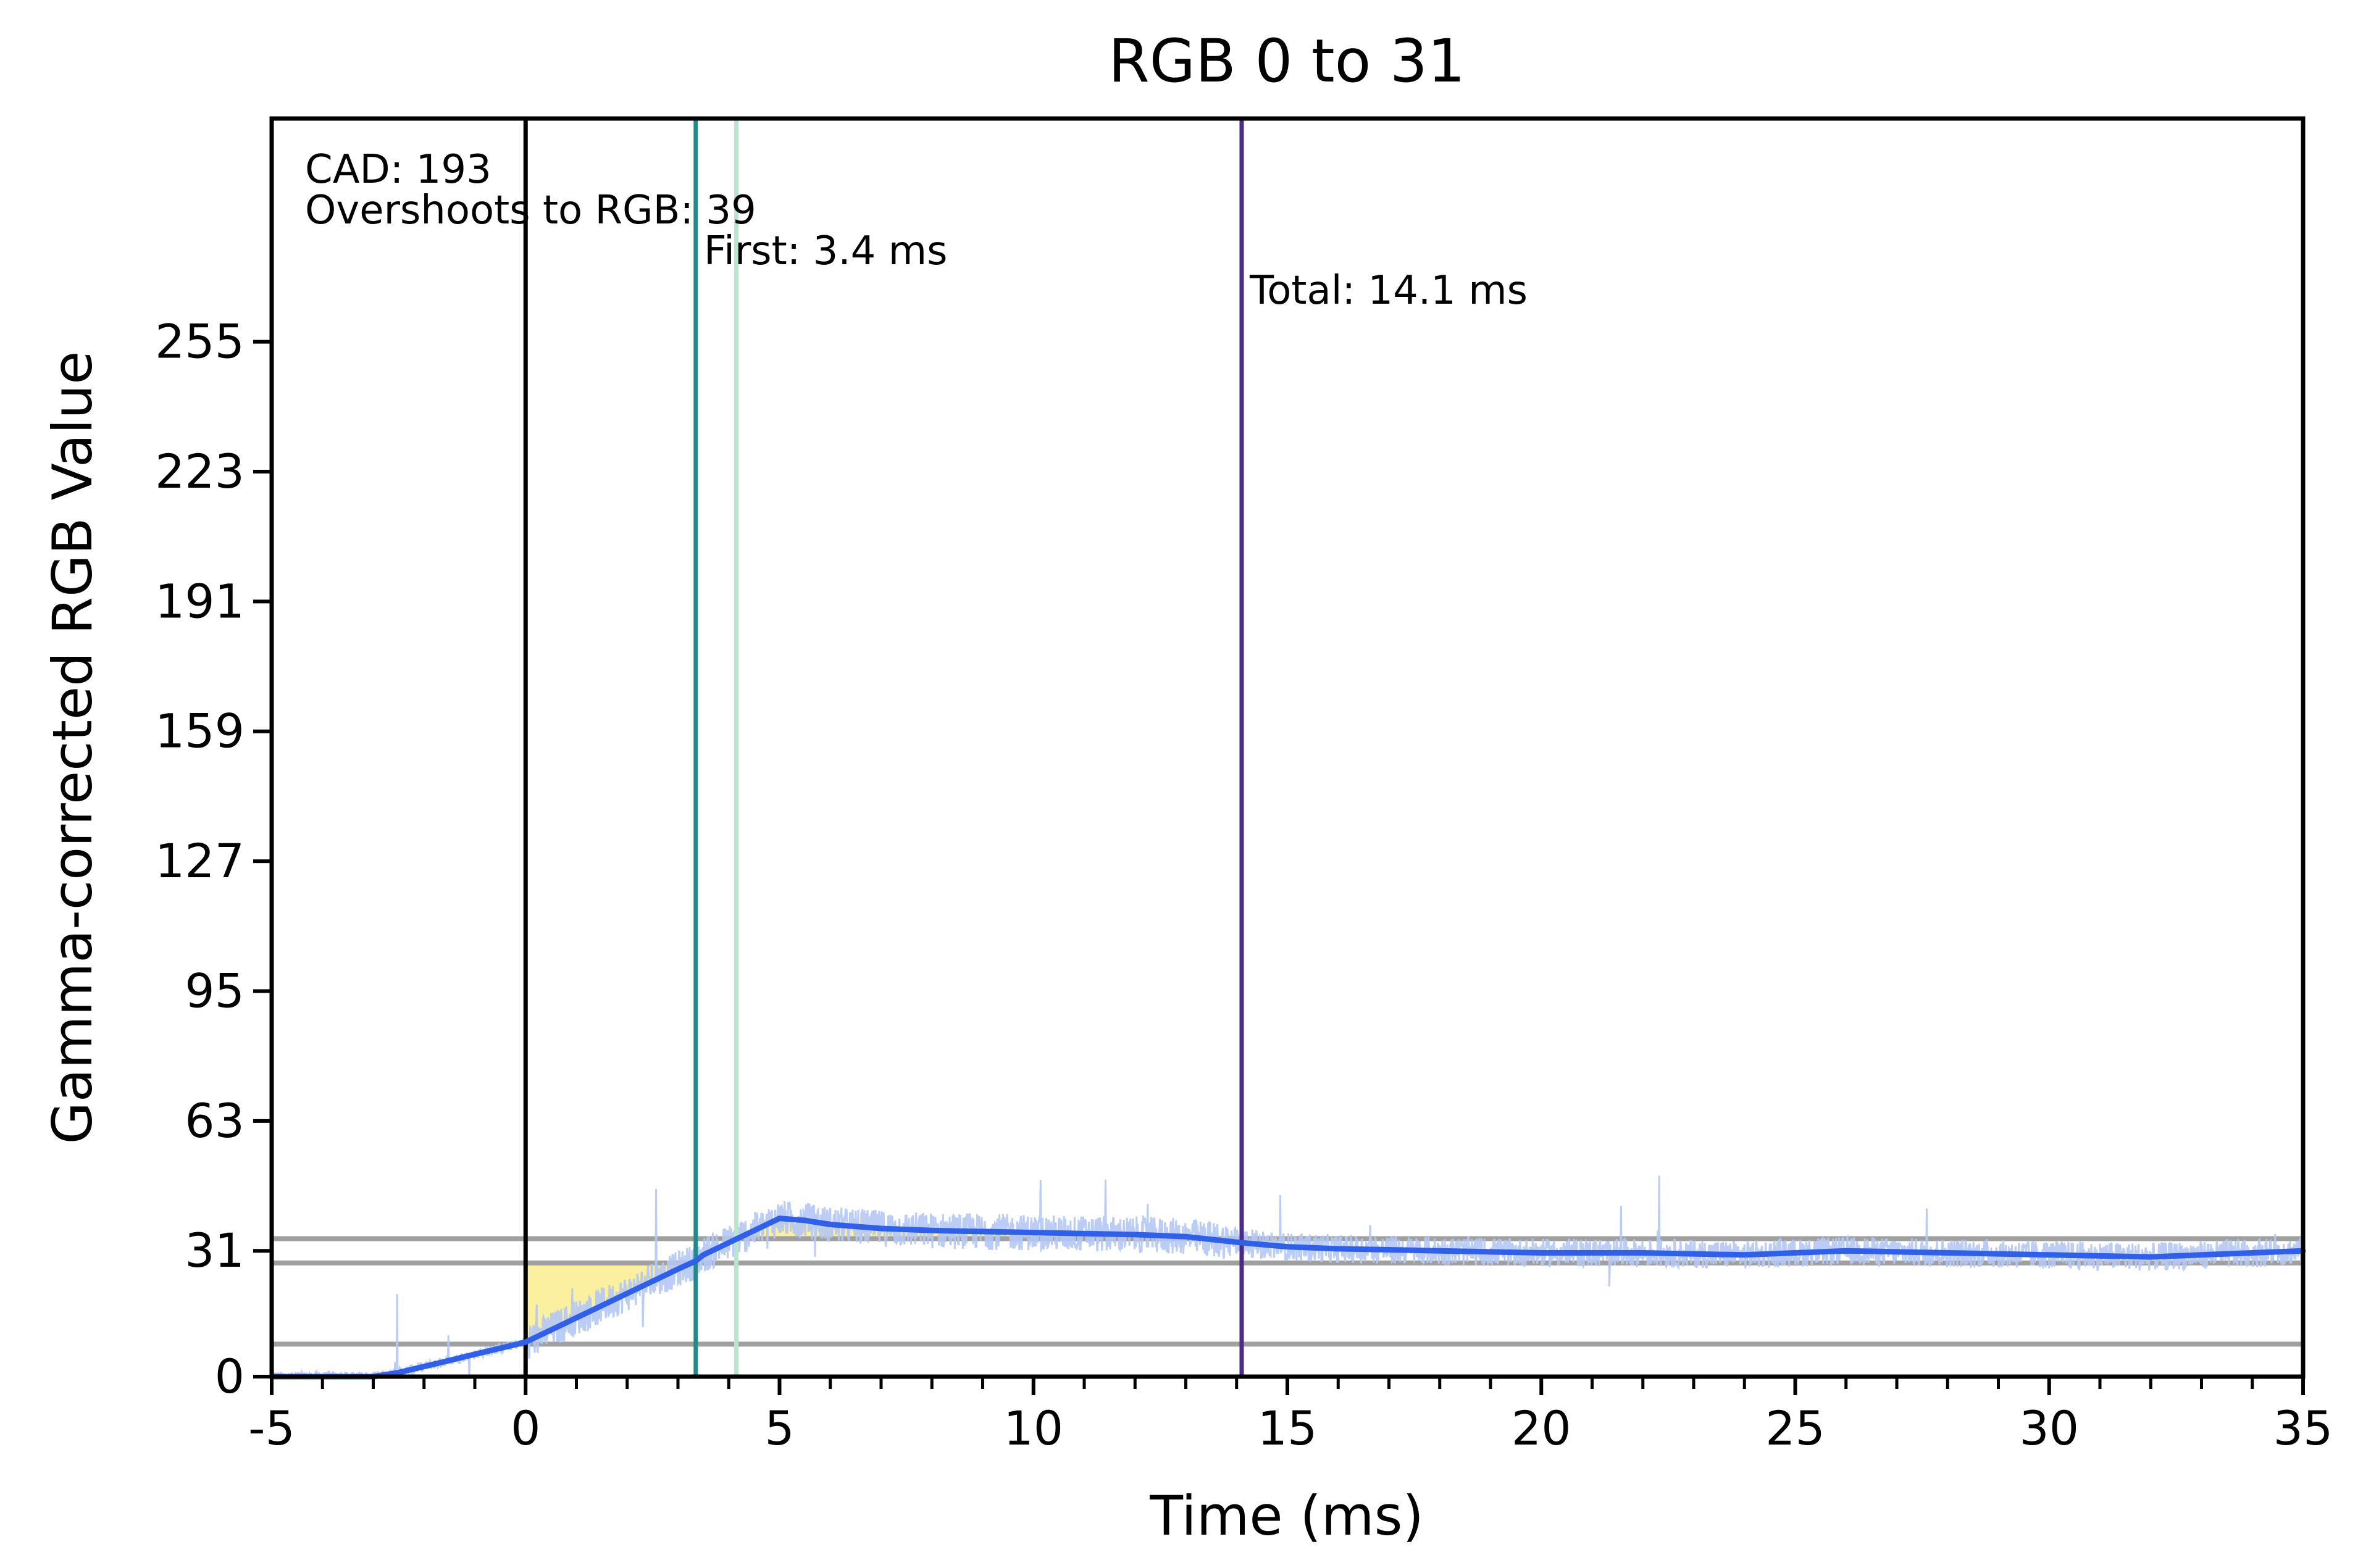  I want to click on x-tick-label: 25, so click(1795, 1428).